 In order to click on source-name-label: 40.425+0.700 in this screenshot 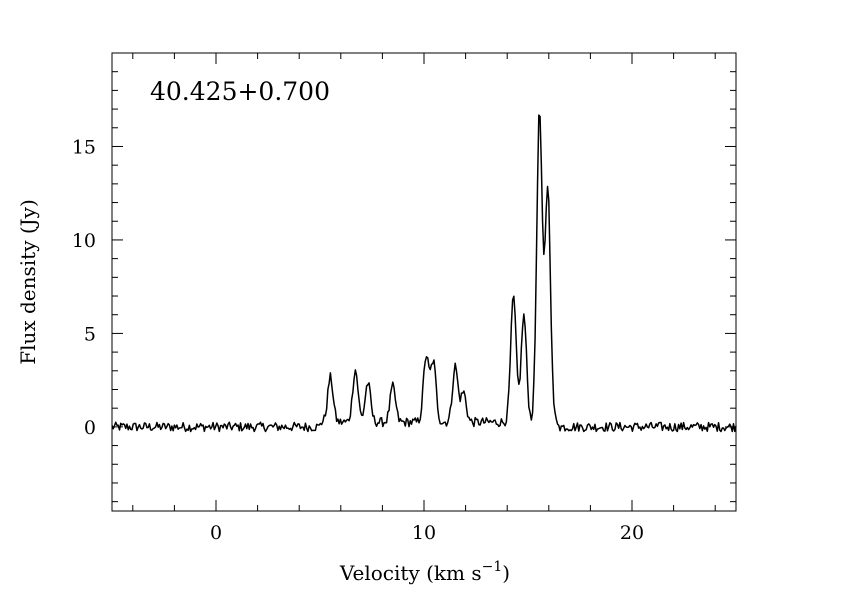, I will do `click(240, 91)`.